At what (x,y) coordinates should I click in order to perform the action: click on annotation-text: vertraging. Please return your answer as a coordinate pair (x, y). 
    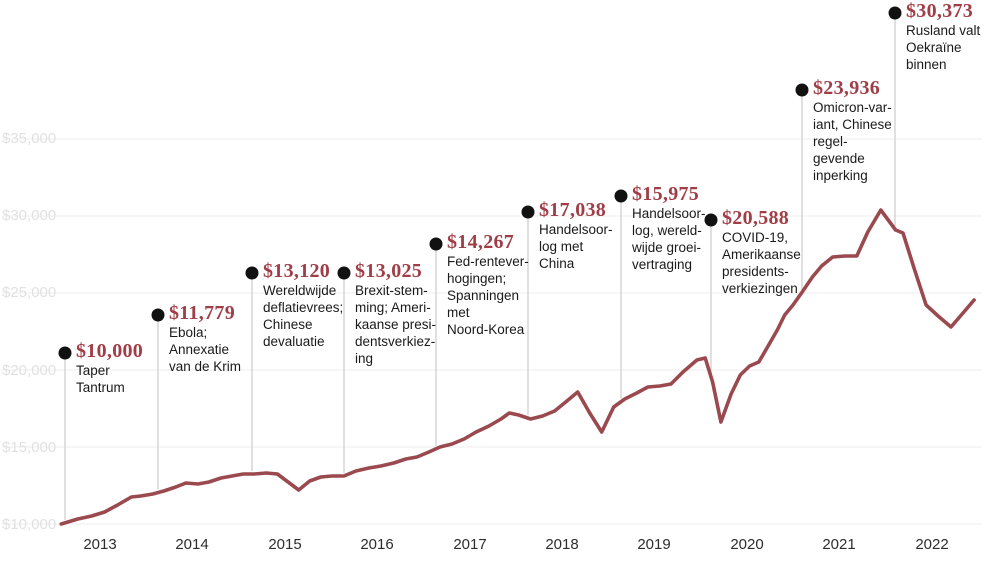
    Looking at the image, I should click on (662, 264).